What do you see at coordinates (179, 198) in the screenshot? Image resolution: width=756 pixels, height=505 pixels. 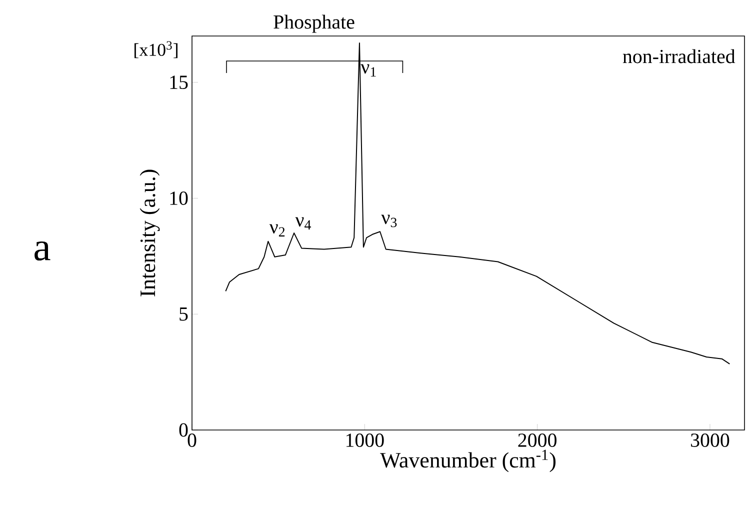 I see `y-tick-label: 10` at bounding box center [179, 198].